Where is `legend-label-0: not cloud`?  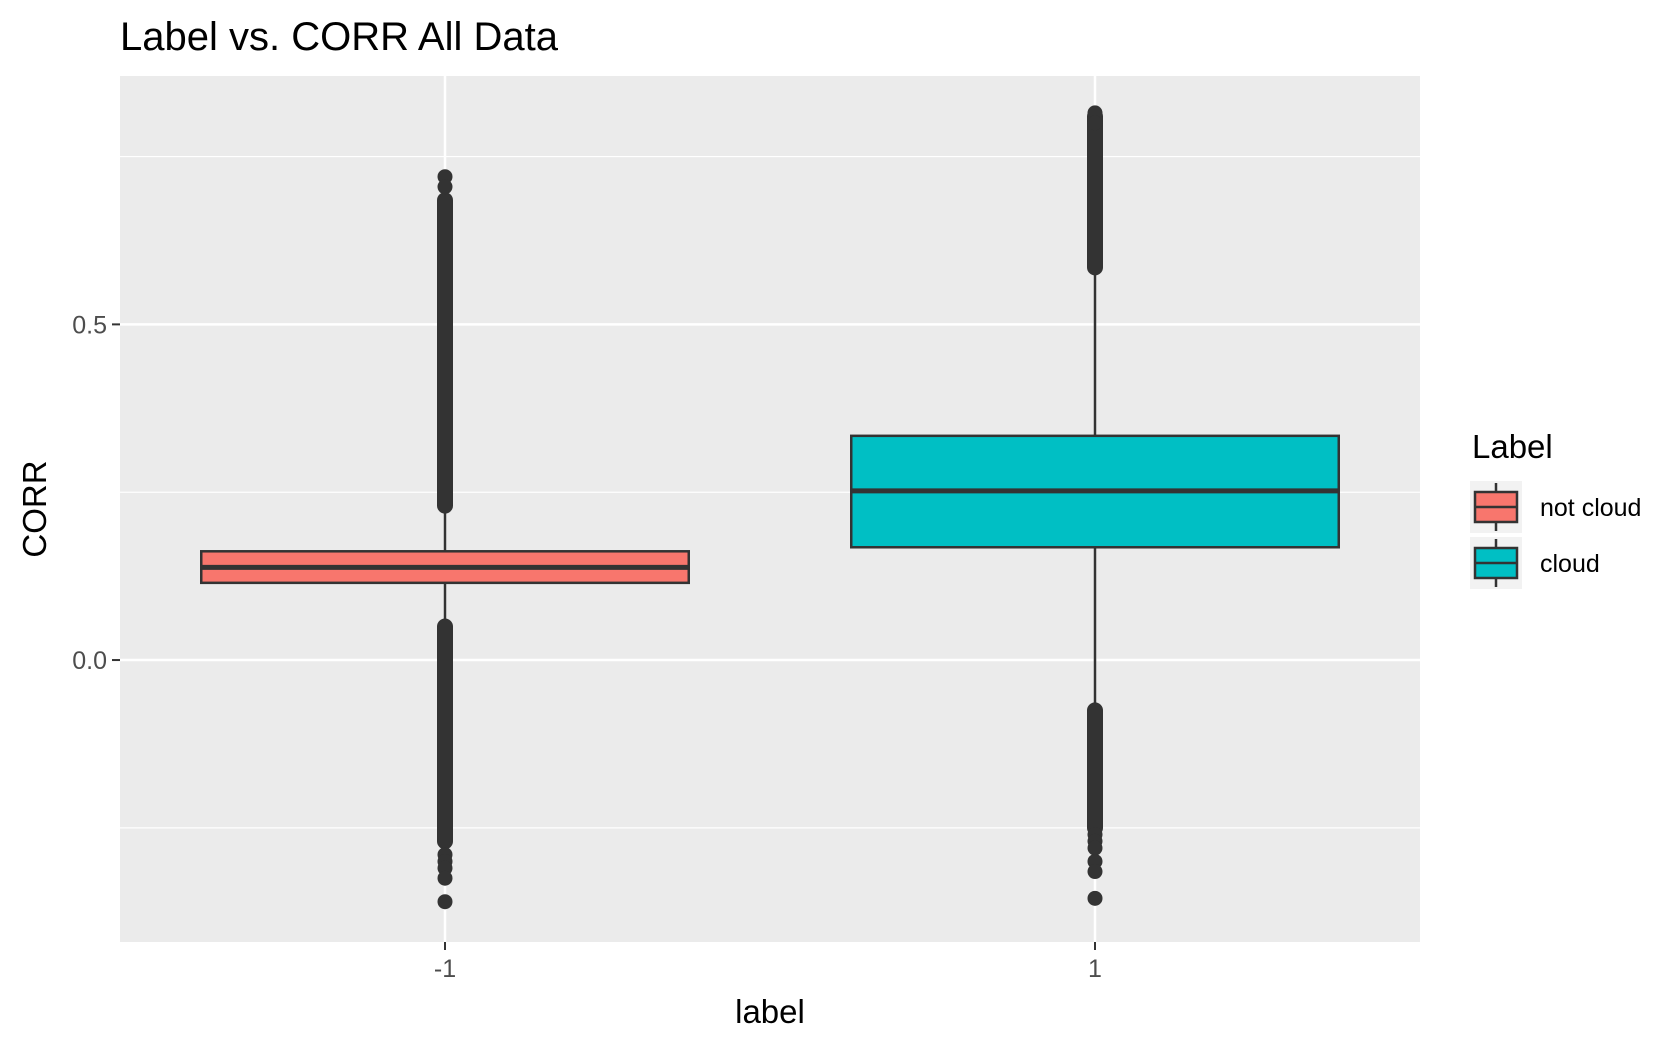
legend-label-0: not cloud is located at coordinates (1590, 508).